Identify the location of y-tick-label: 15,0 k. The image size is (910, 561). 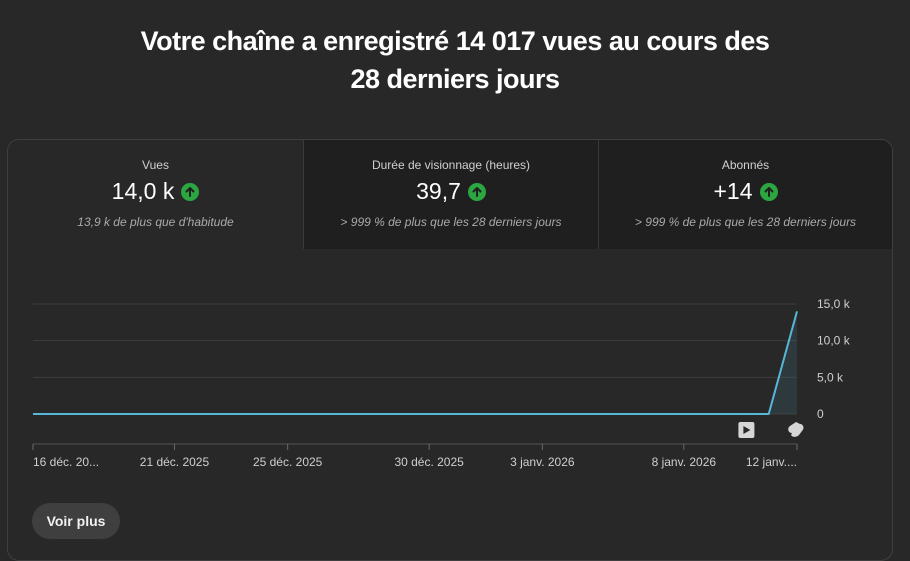
(834, 304).